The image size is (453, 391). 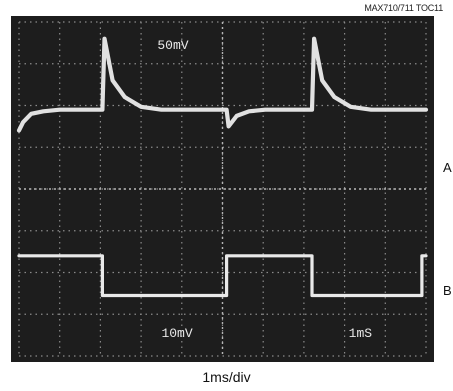 I want to click on screen-readout: 10mV, so click(x=176, y=333).